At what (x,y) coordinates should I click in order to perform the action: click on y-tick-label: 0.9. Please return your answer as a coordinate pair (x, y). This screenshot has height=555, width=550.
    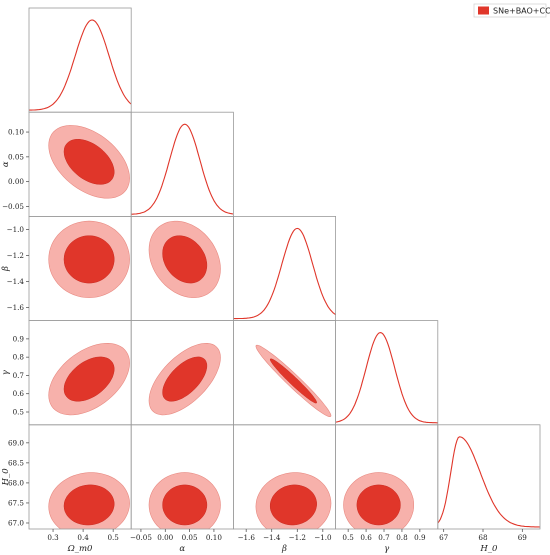
    Looking at the image, I should click on (19, 338).